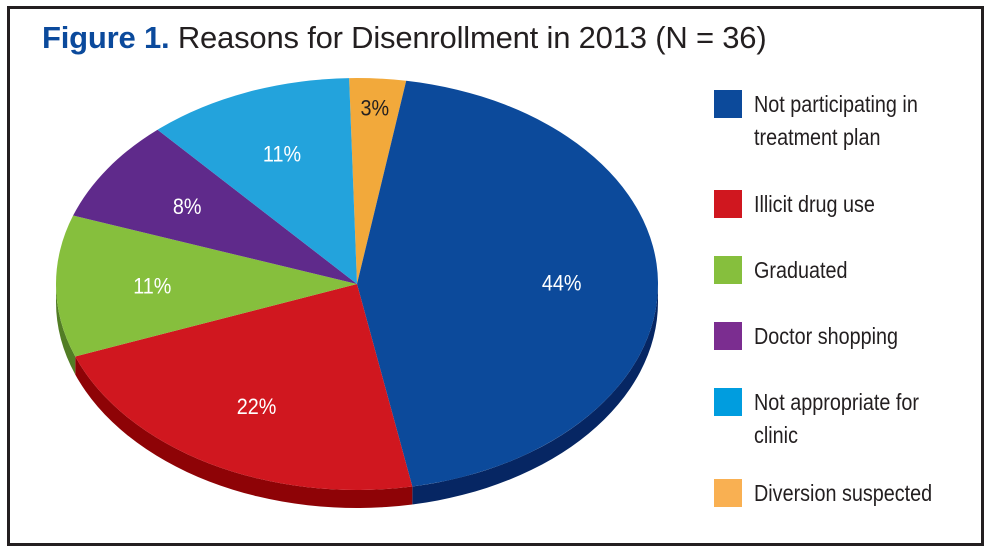 The image size is (993, 554). Describe the element at coordinates (187, 207) in the screenshot. I see `pie-label-doctor-shopping: 8%` at that location.